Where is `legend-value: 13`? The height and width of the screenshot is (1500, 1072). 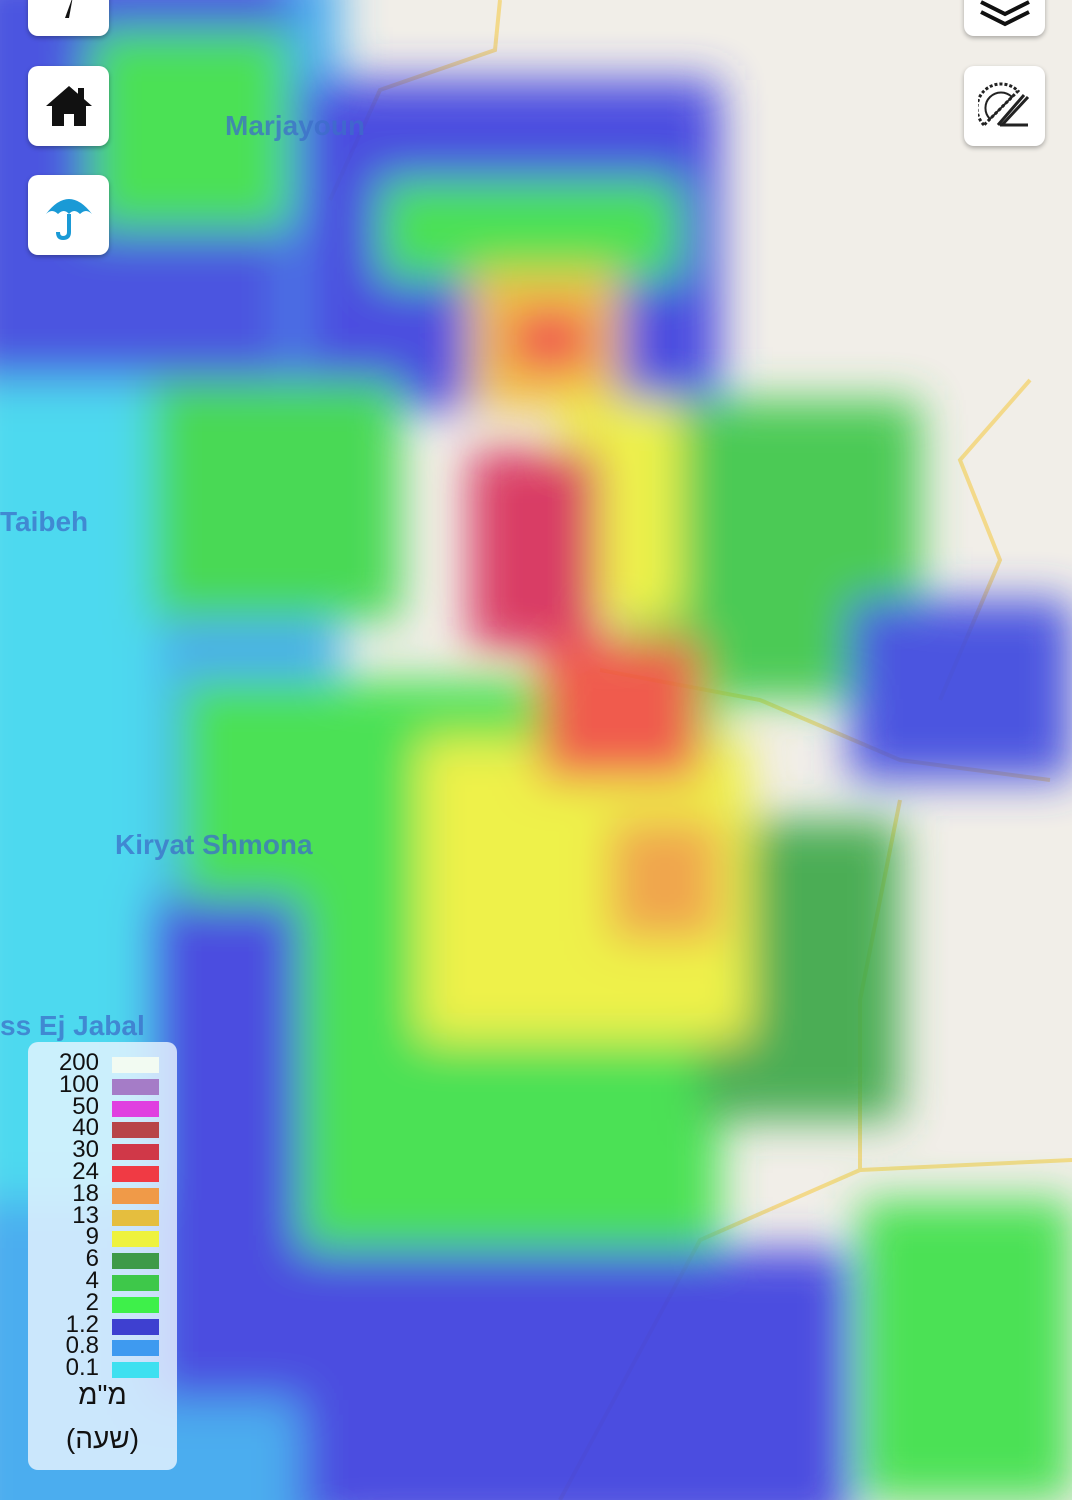 legend-value: 13 is located at coordinates (85, 1215).